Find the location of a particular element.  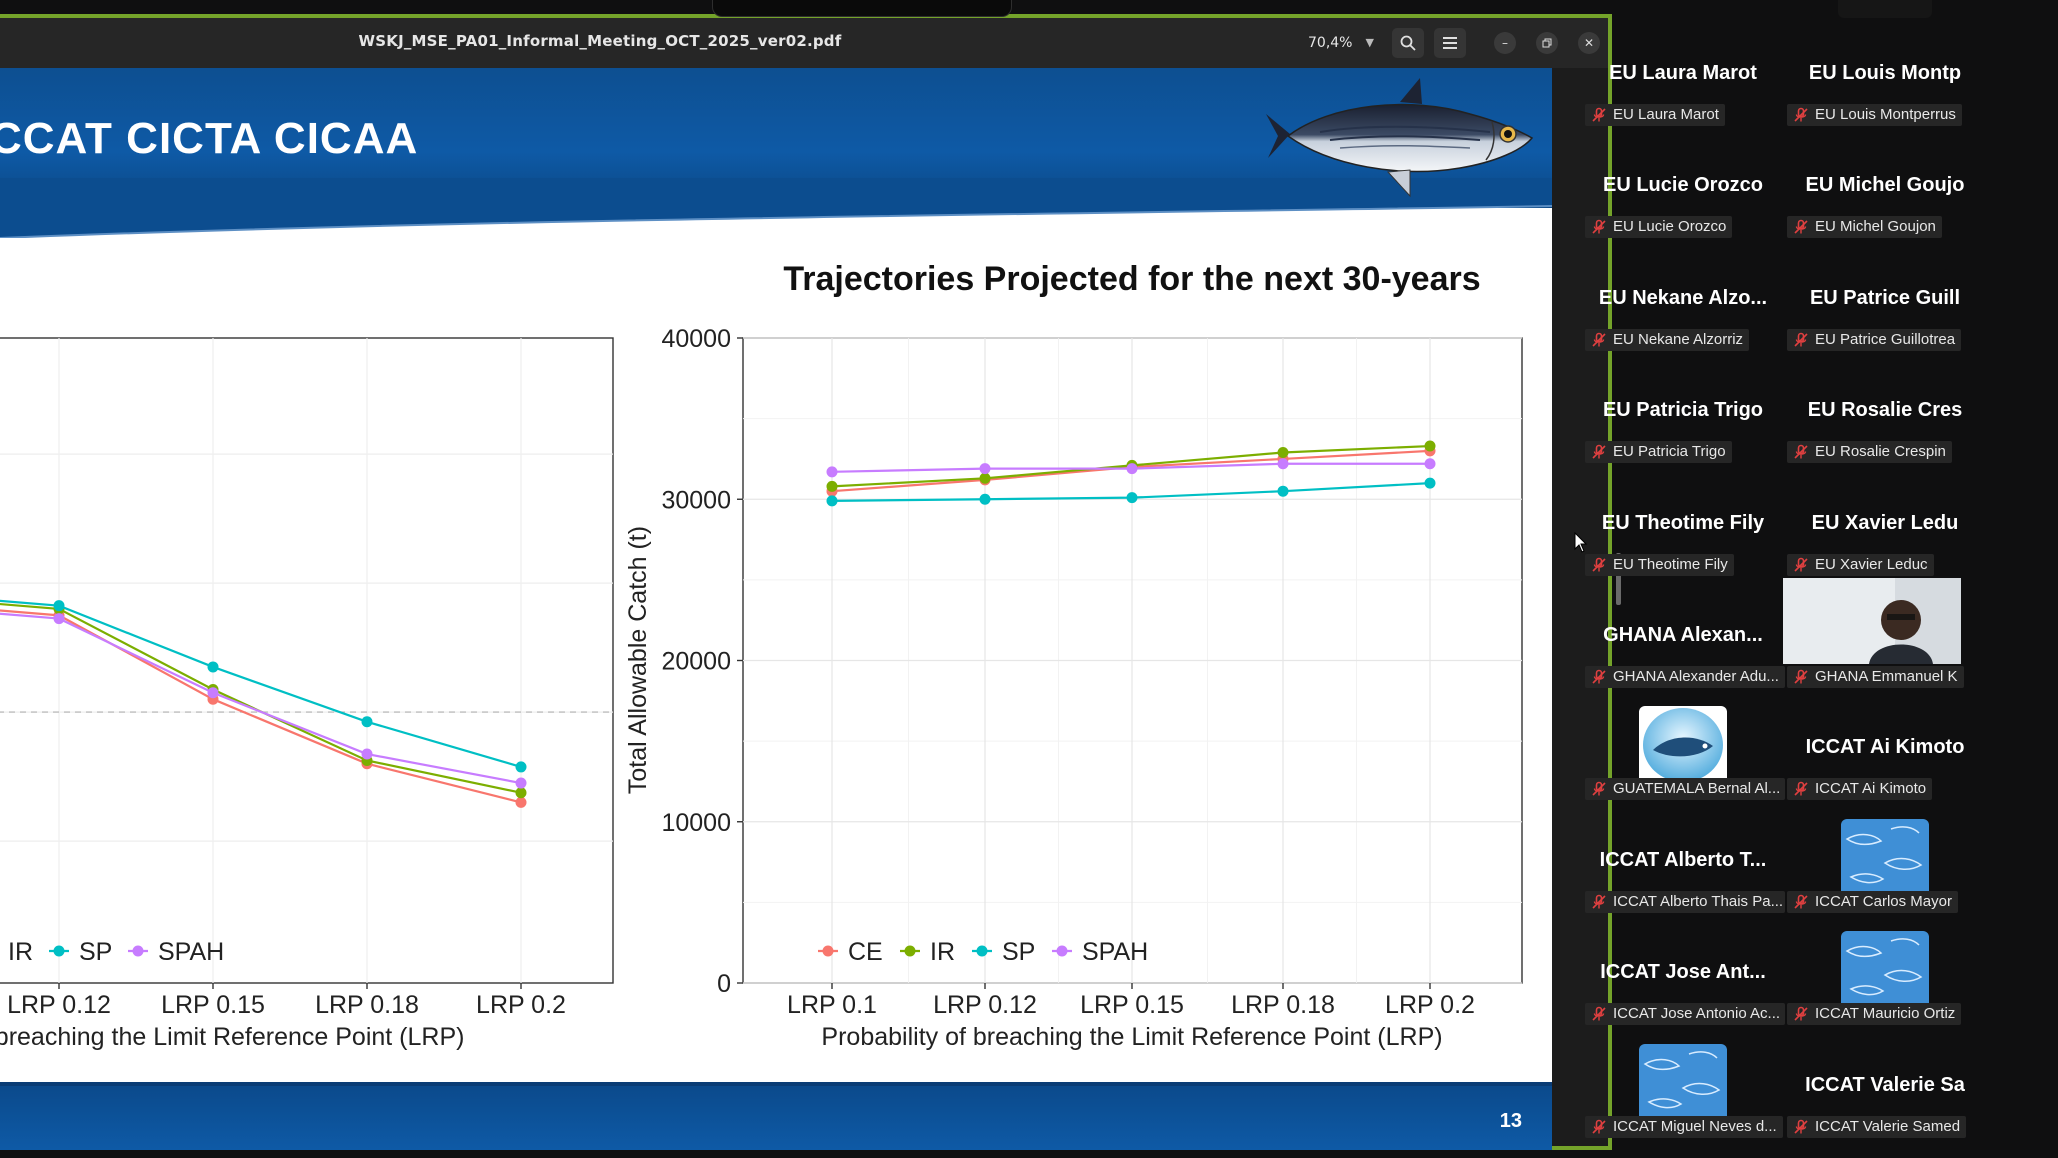

chart1-legend-label: SPAH is located at coordinates (191, 952).